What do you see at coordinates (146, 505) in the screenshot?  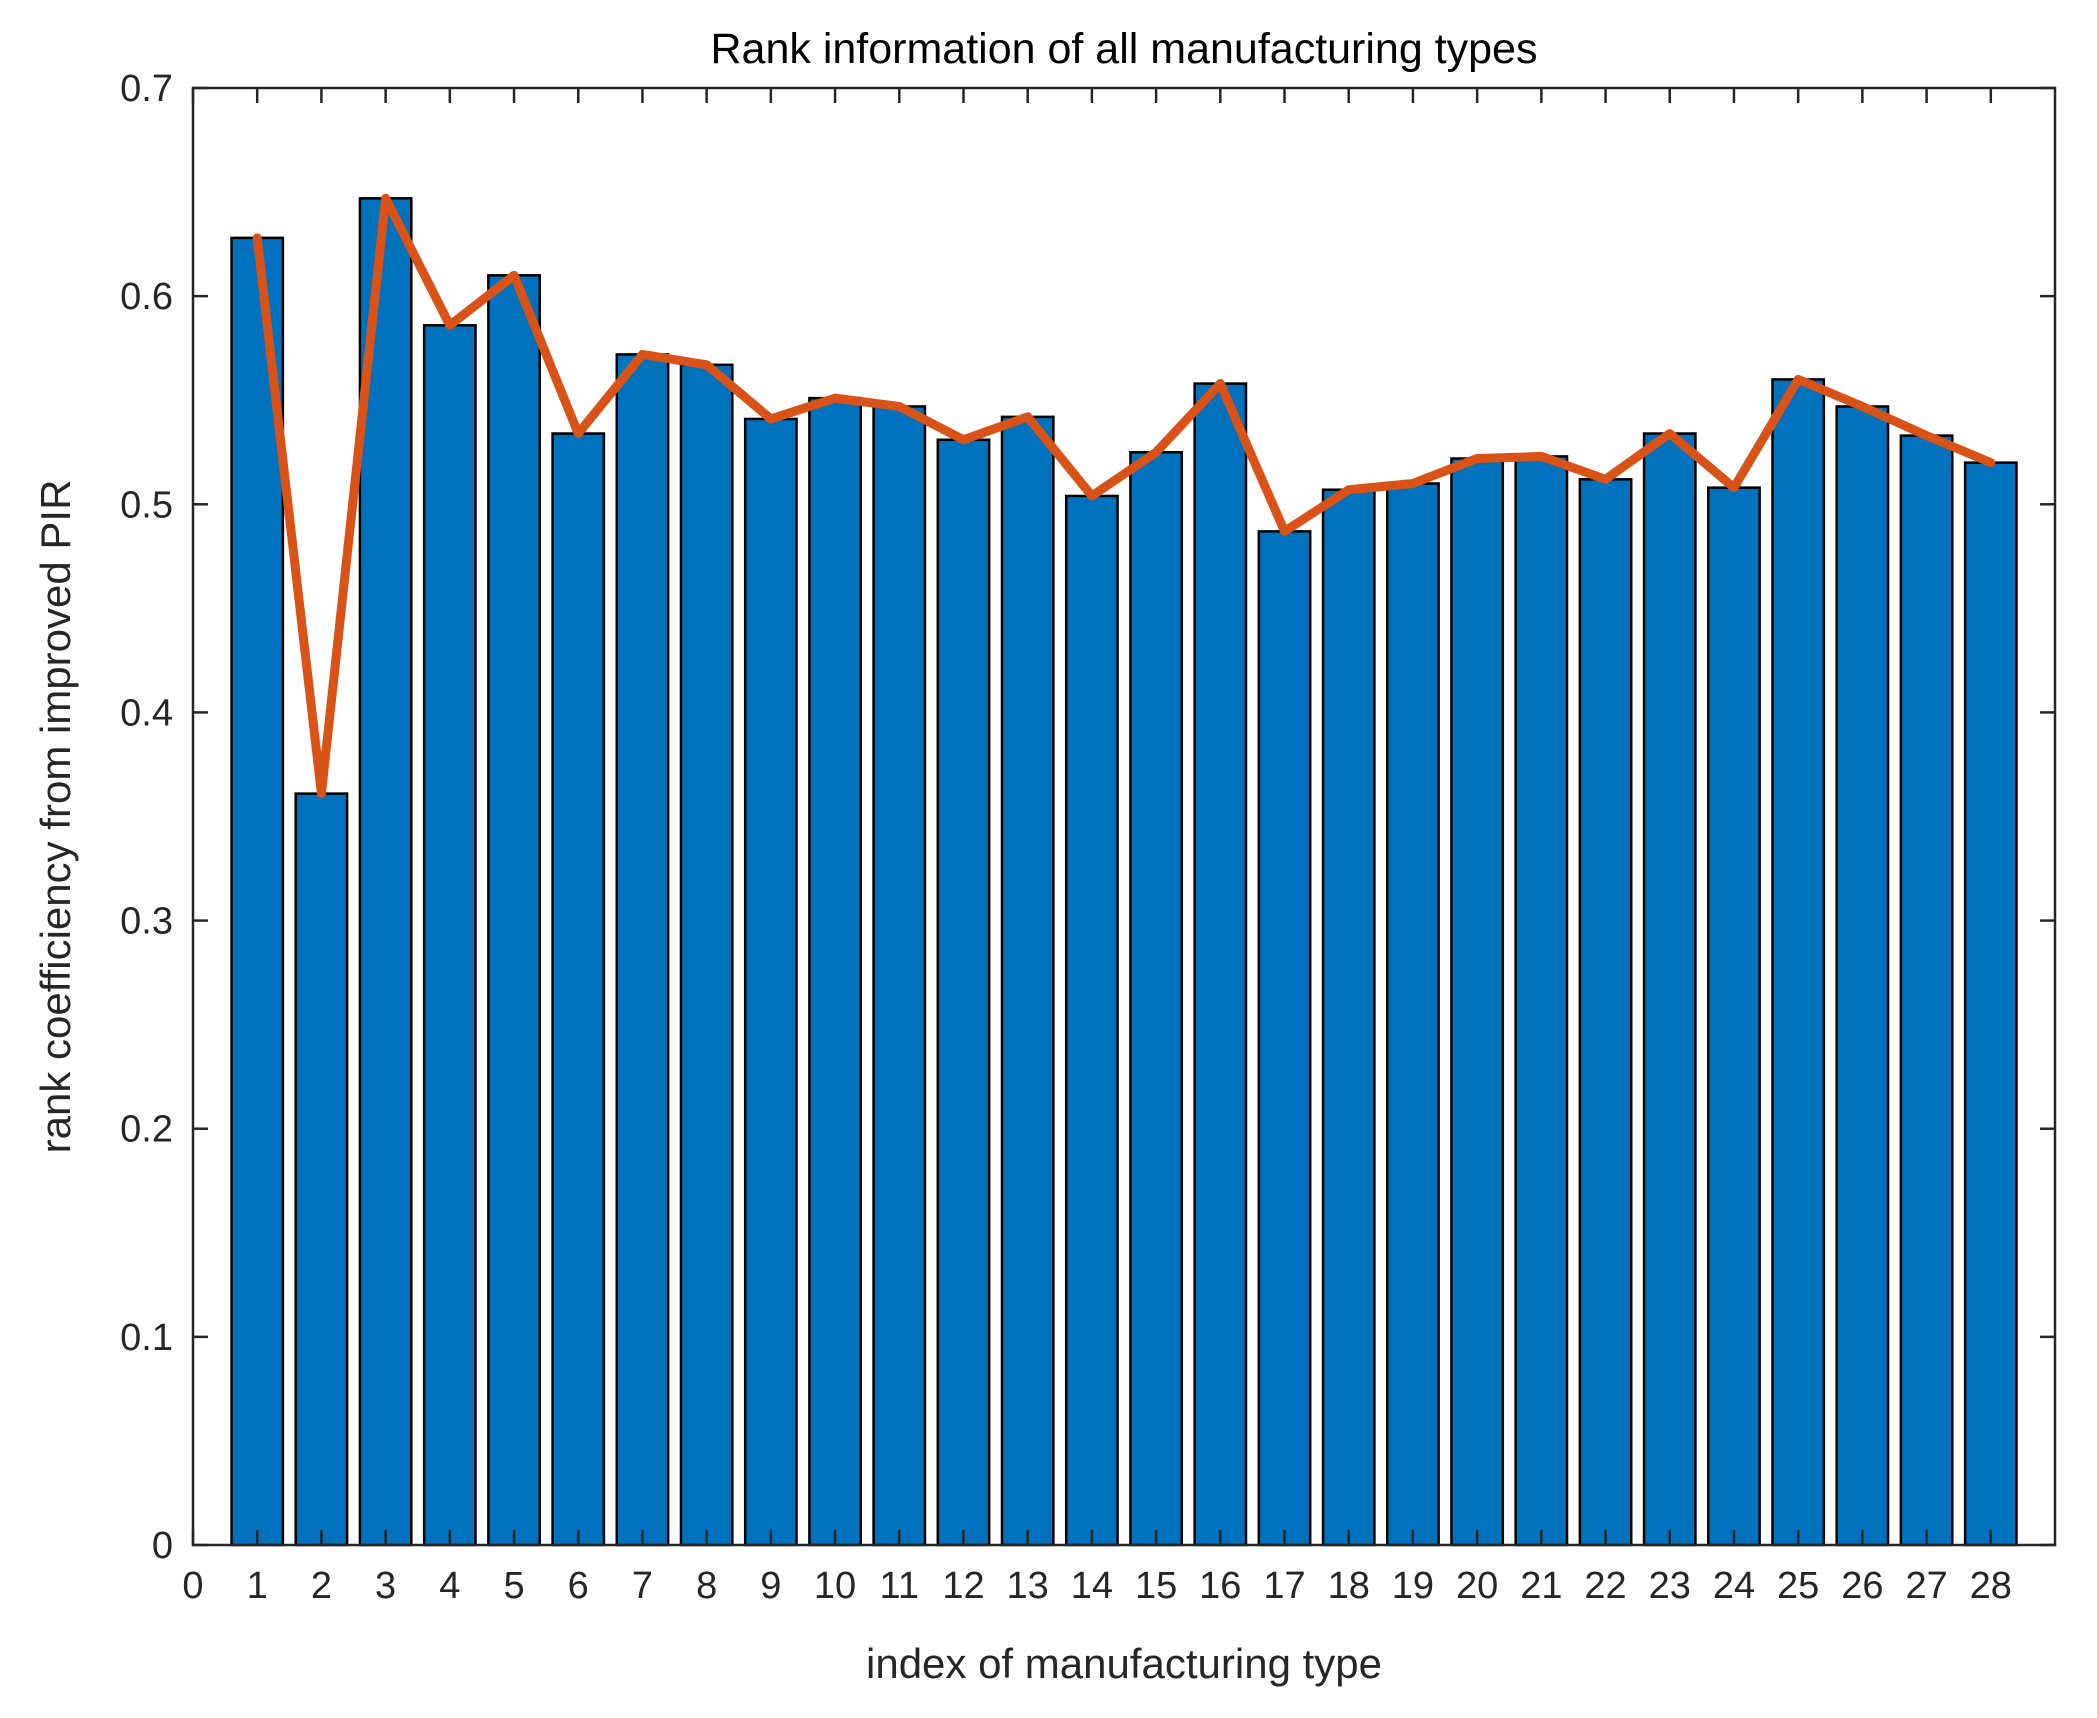 I see `y-tick-label: 0.5` at bounding box center [146, 505].